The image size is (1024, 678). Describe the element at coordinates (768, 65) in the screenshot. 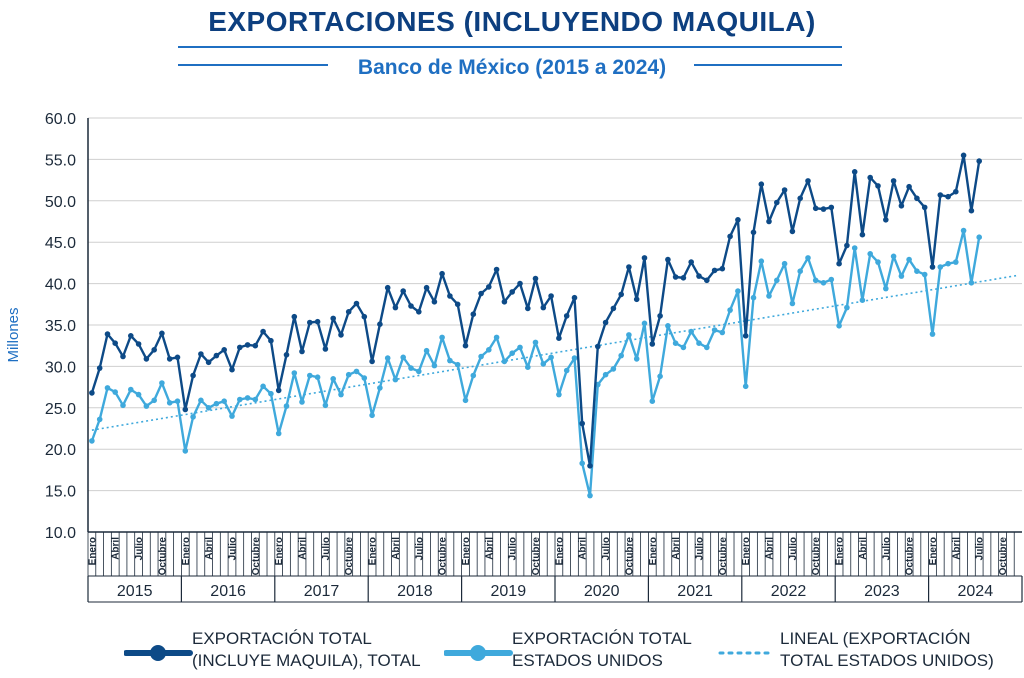

I see `subtitle-rule-right` at that location.